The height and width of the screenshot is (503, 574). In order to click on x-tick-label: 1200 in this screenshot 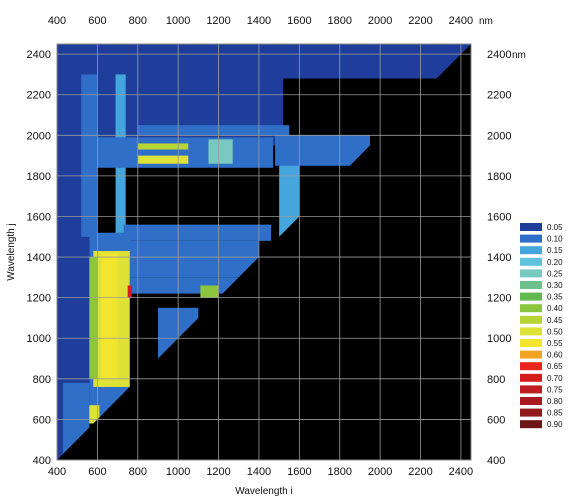, I will do `click(218, 472)`.